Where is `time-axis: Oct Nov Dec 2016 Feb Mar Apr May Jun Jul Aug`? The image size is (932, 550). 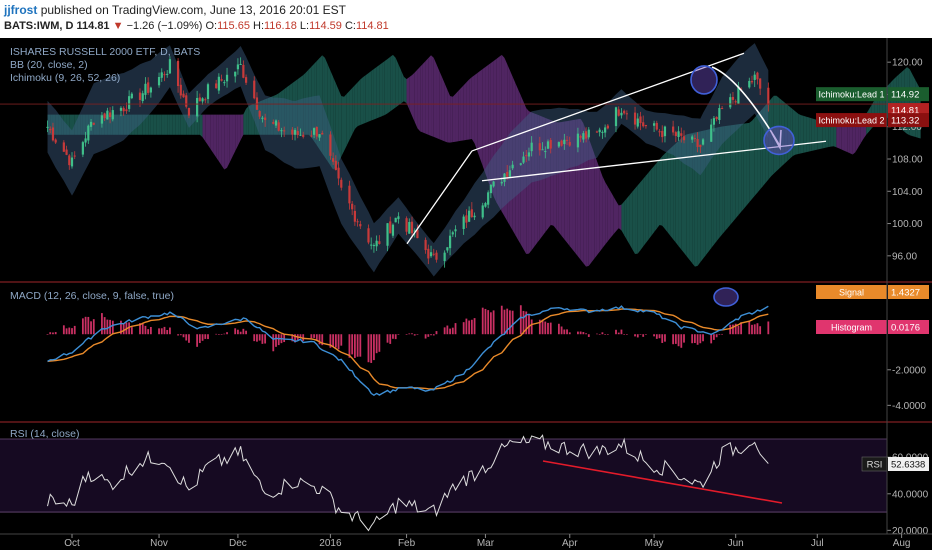 time-axis: Oct Nov Dec 2016 Feb Mar Apr May Jun Jul Aug is located at coordinates (466, 541).